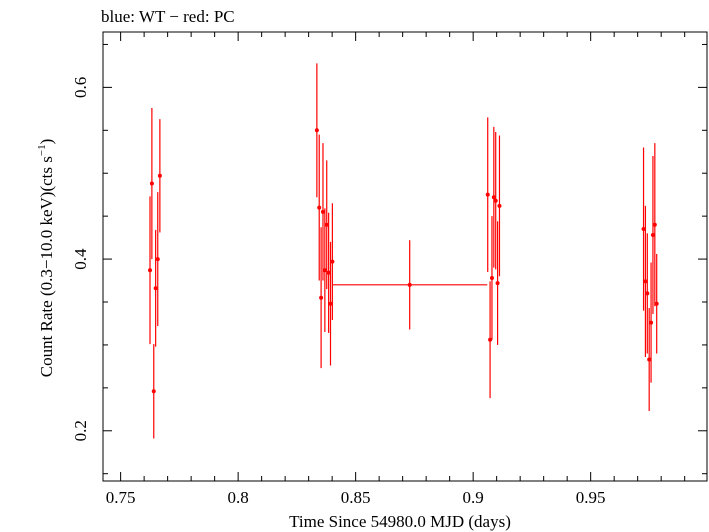 The height and width of the screenshot is (532, 709). Describe the element at coordinates (46, 142) in the screenshot. I see `y-axis-label-close: )` at that location.